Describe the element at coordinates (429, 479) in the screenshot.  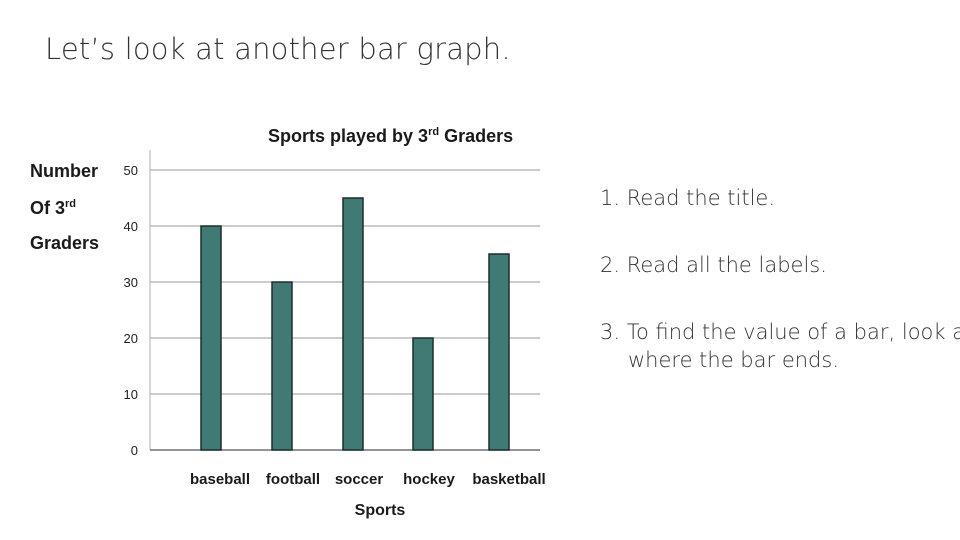
I see `category-label-hockey: hockey` at that location.